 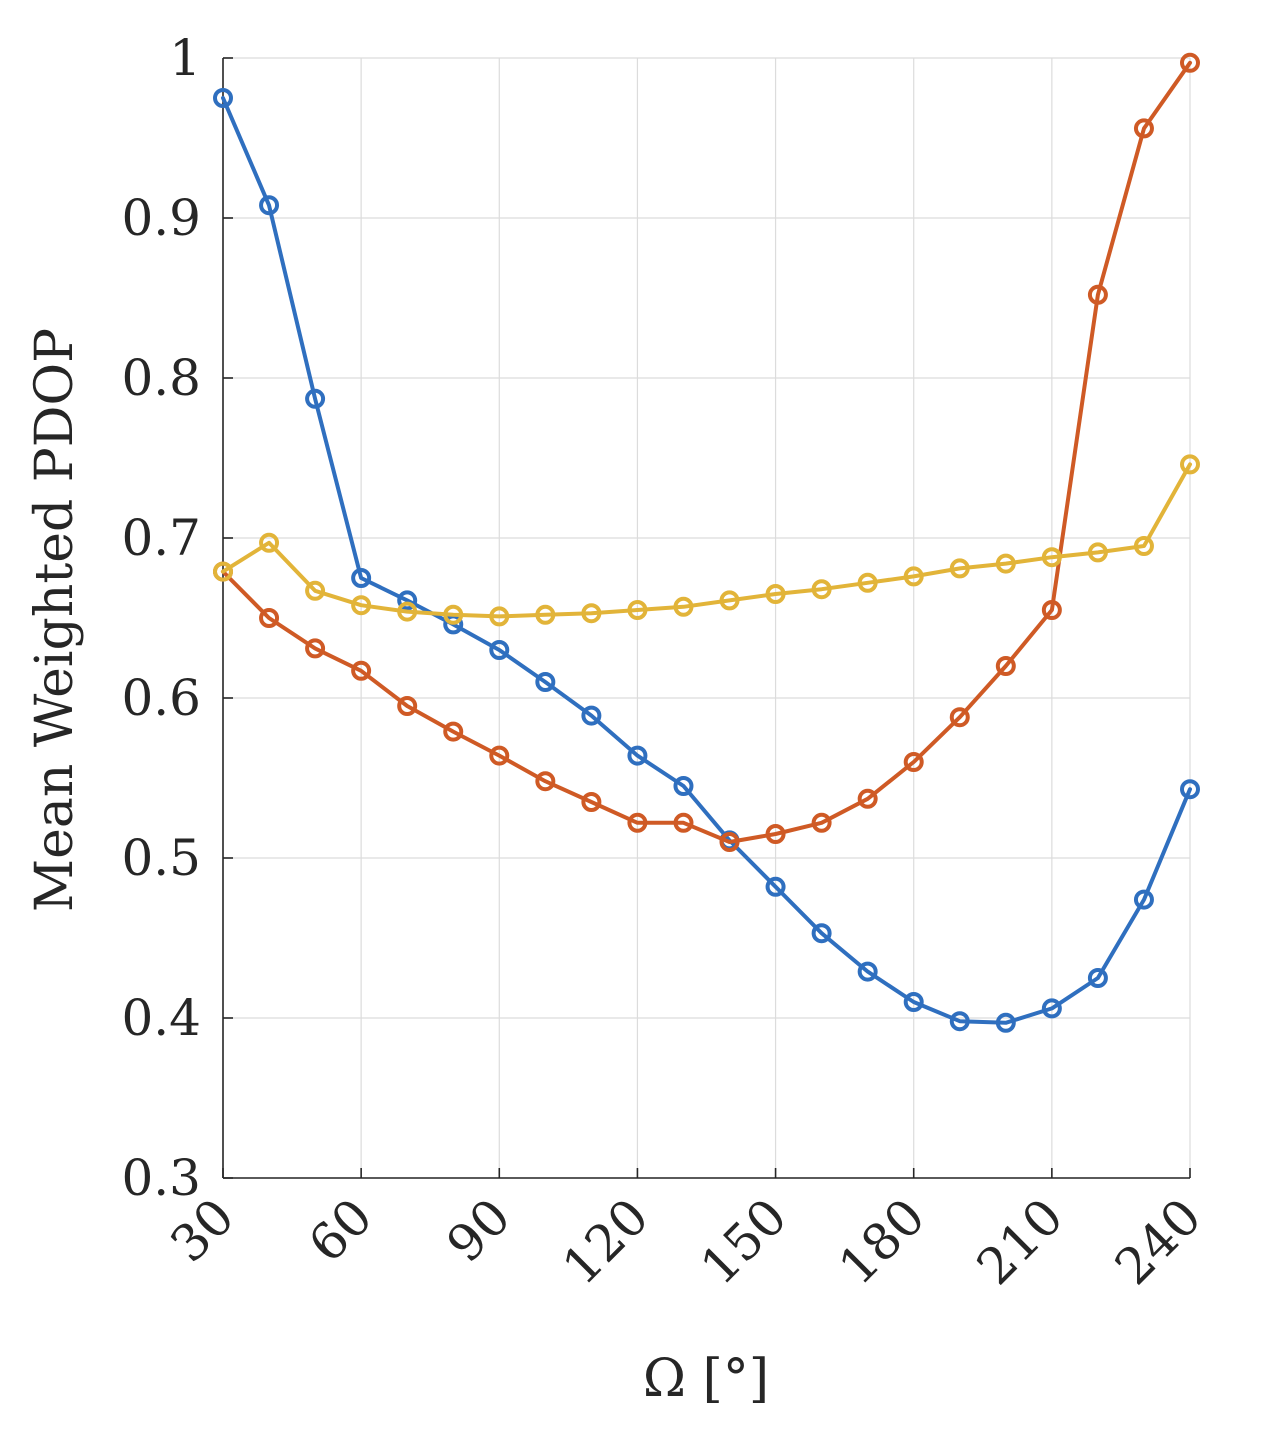 What do you see at coordinates (744, 1241) in the screenshot?
I see `x-tick-label: 150` at bounding box center [744, 1241].